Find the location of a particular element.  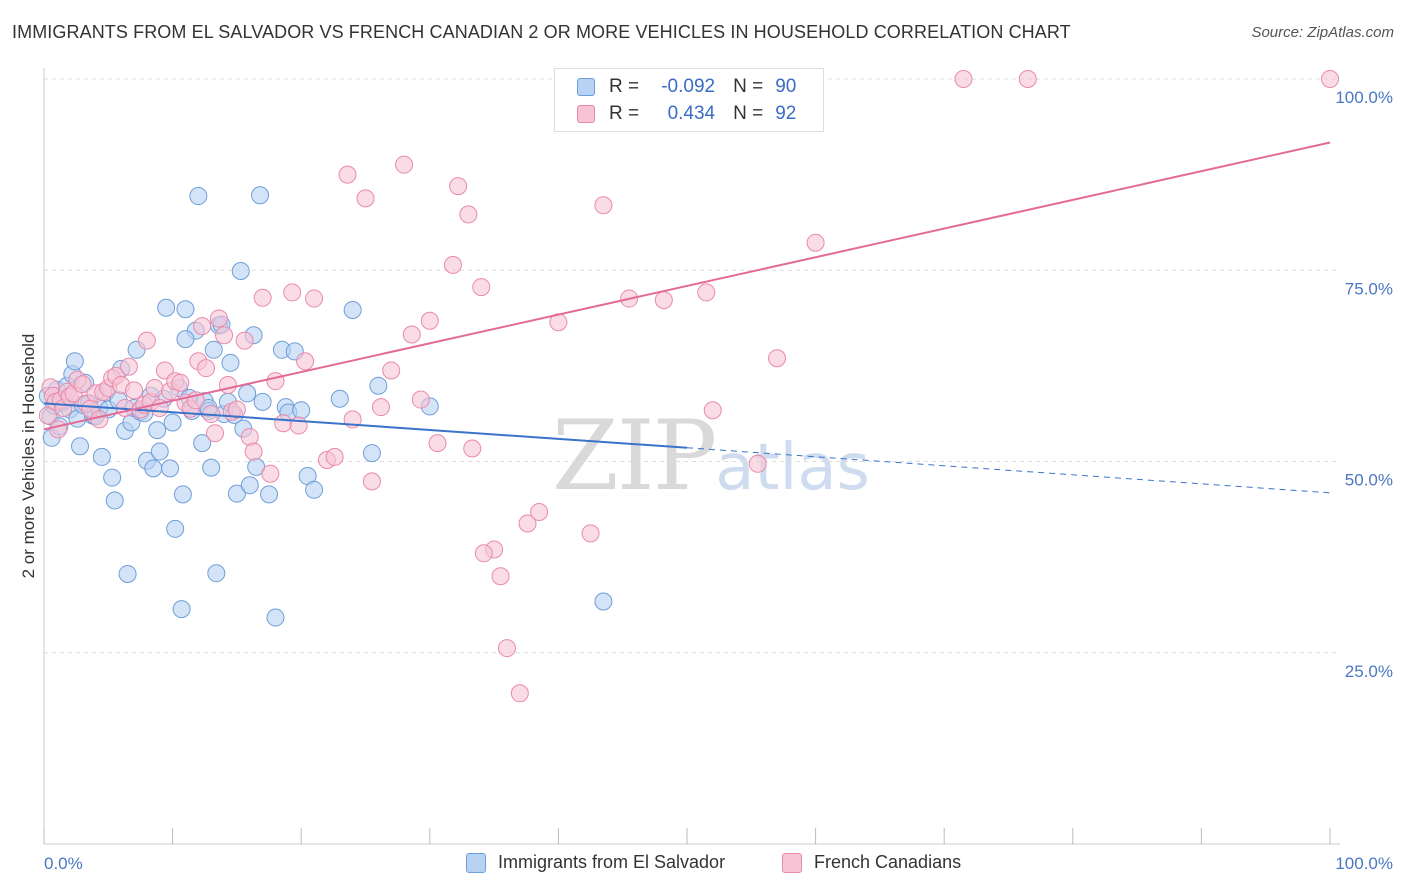

legend-r-value: 0.434 is located at coordinates (691, 113).